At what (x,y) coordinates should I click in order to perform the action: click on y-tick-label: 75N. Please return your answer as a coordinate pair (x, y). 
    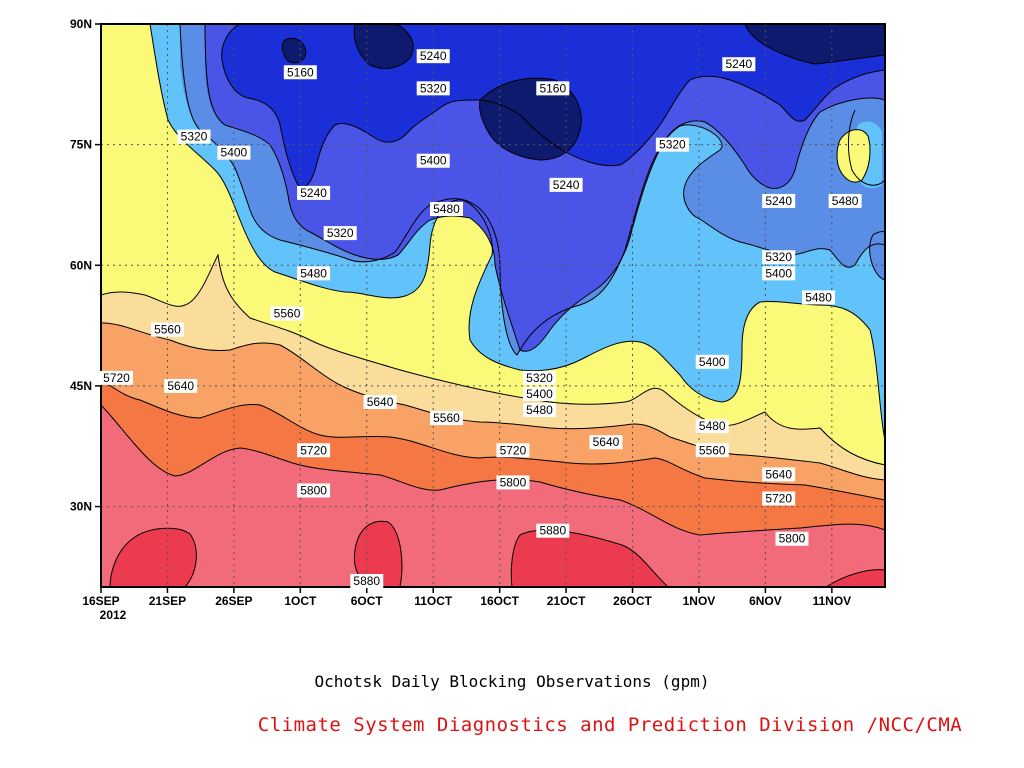
    Looking at the image, I should click on (81, 145).